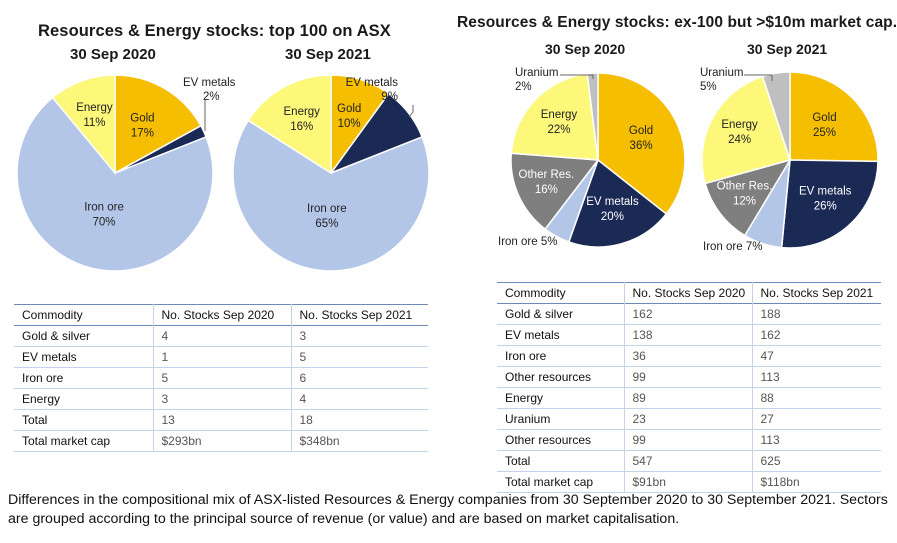  What do you see at coordinates (689, 482) in the screenshot?
I see `table-row: Total market cap $91bn $118bn` at bounding box center [689, 482].